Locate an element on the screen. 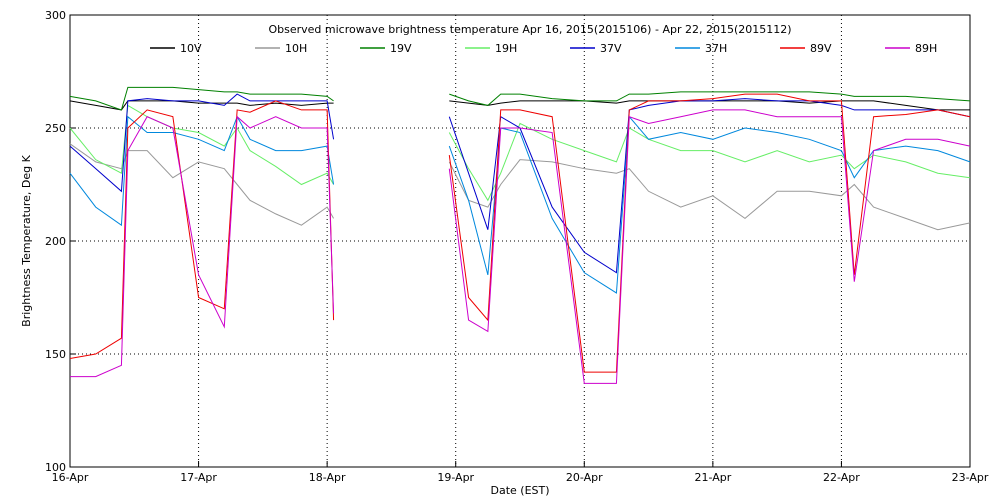 Image resolution: width=1000 pixels, height=504 pixels. legend-label: 19H is located at coordinates (506, 48).